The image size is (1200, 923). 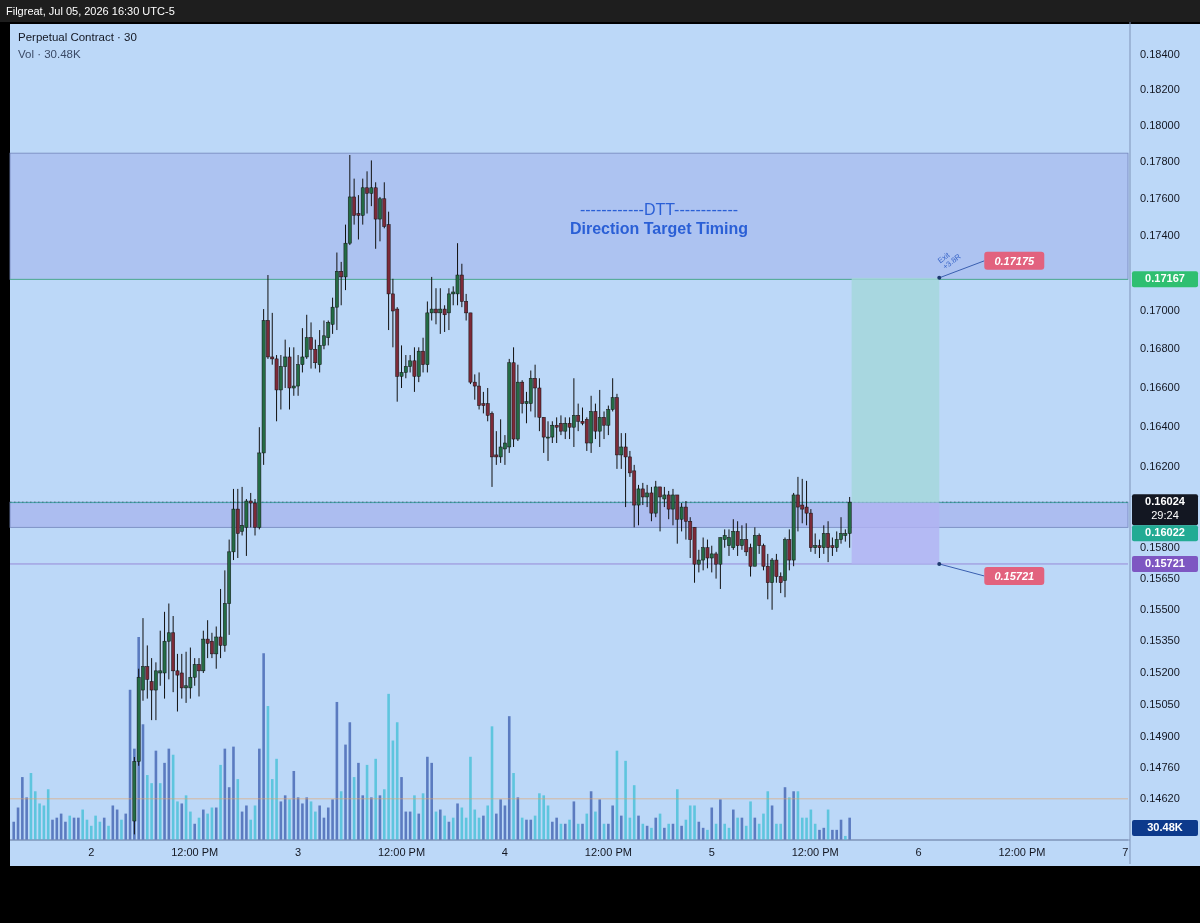 What do you see at coordinates (918, 852) in the screenshot?
I see `x-tick-label: 6` at bounding box center [918, 852].